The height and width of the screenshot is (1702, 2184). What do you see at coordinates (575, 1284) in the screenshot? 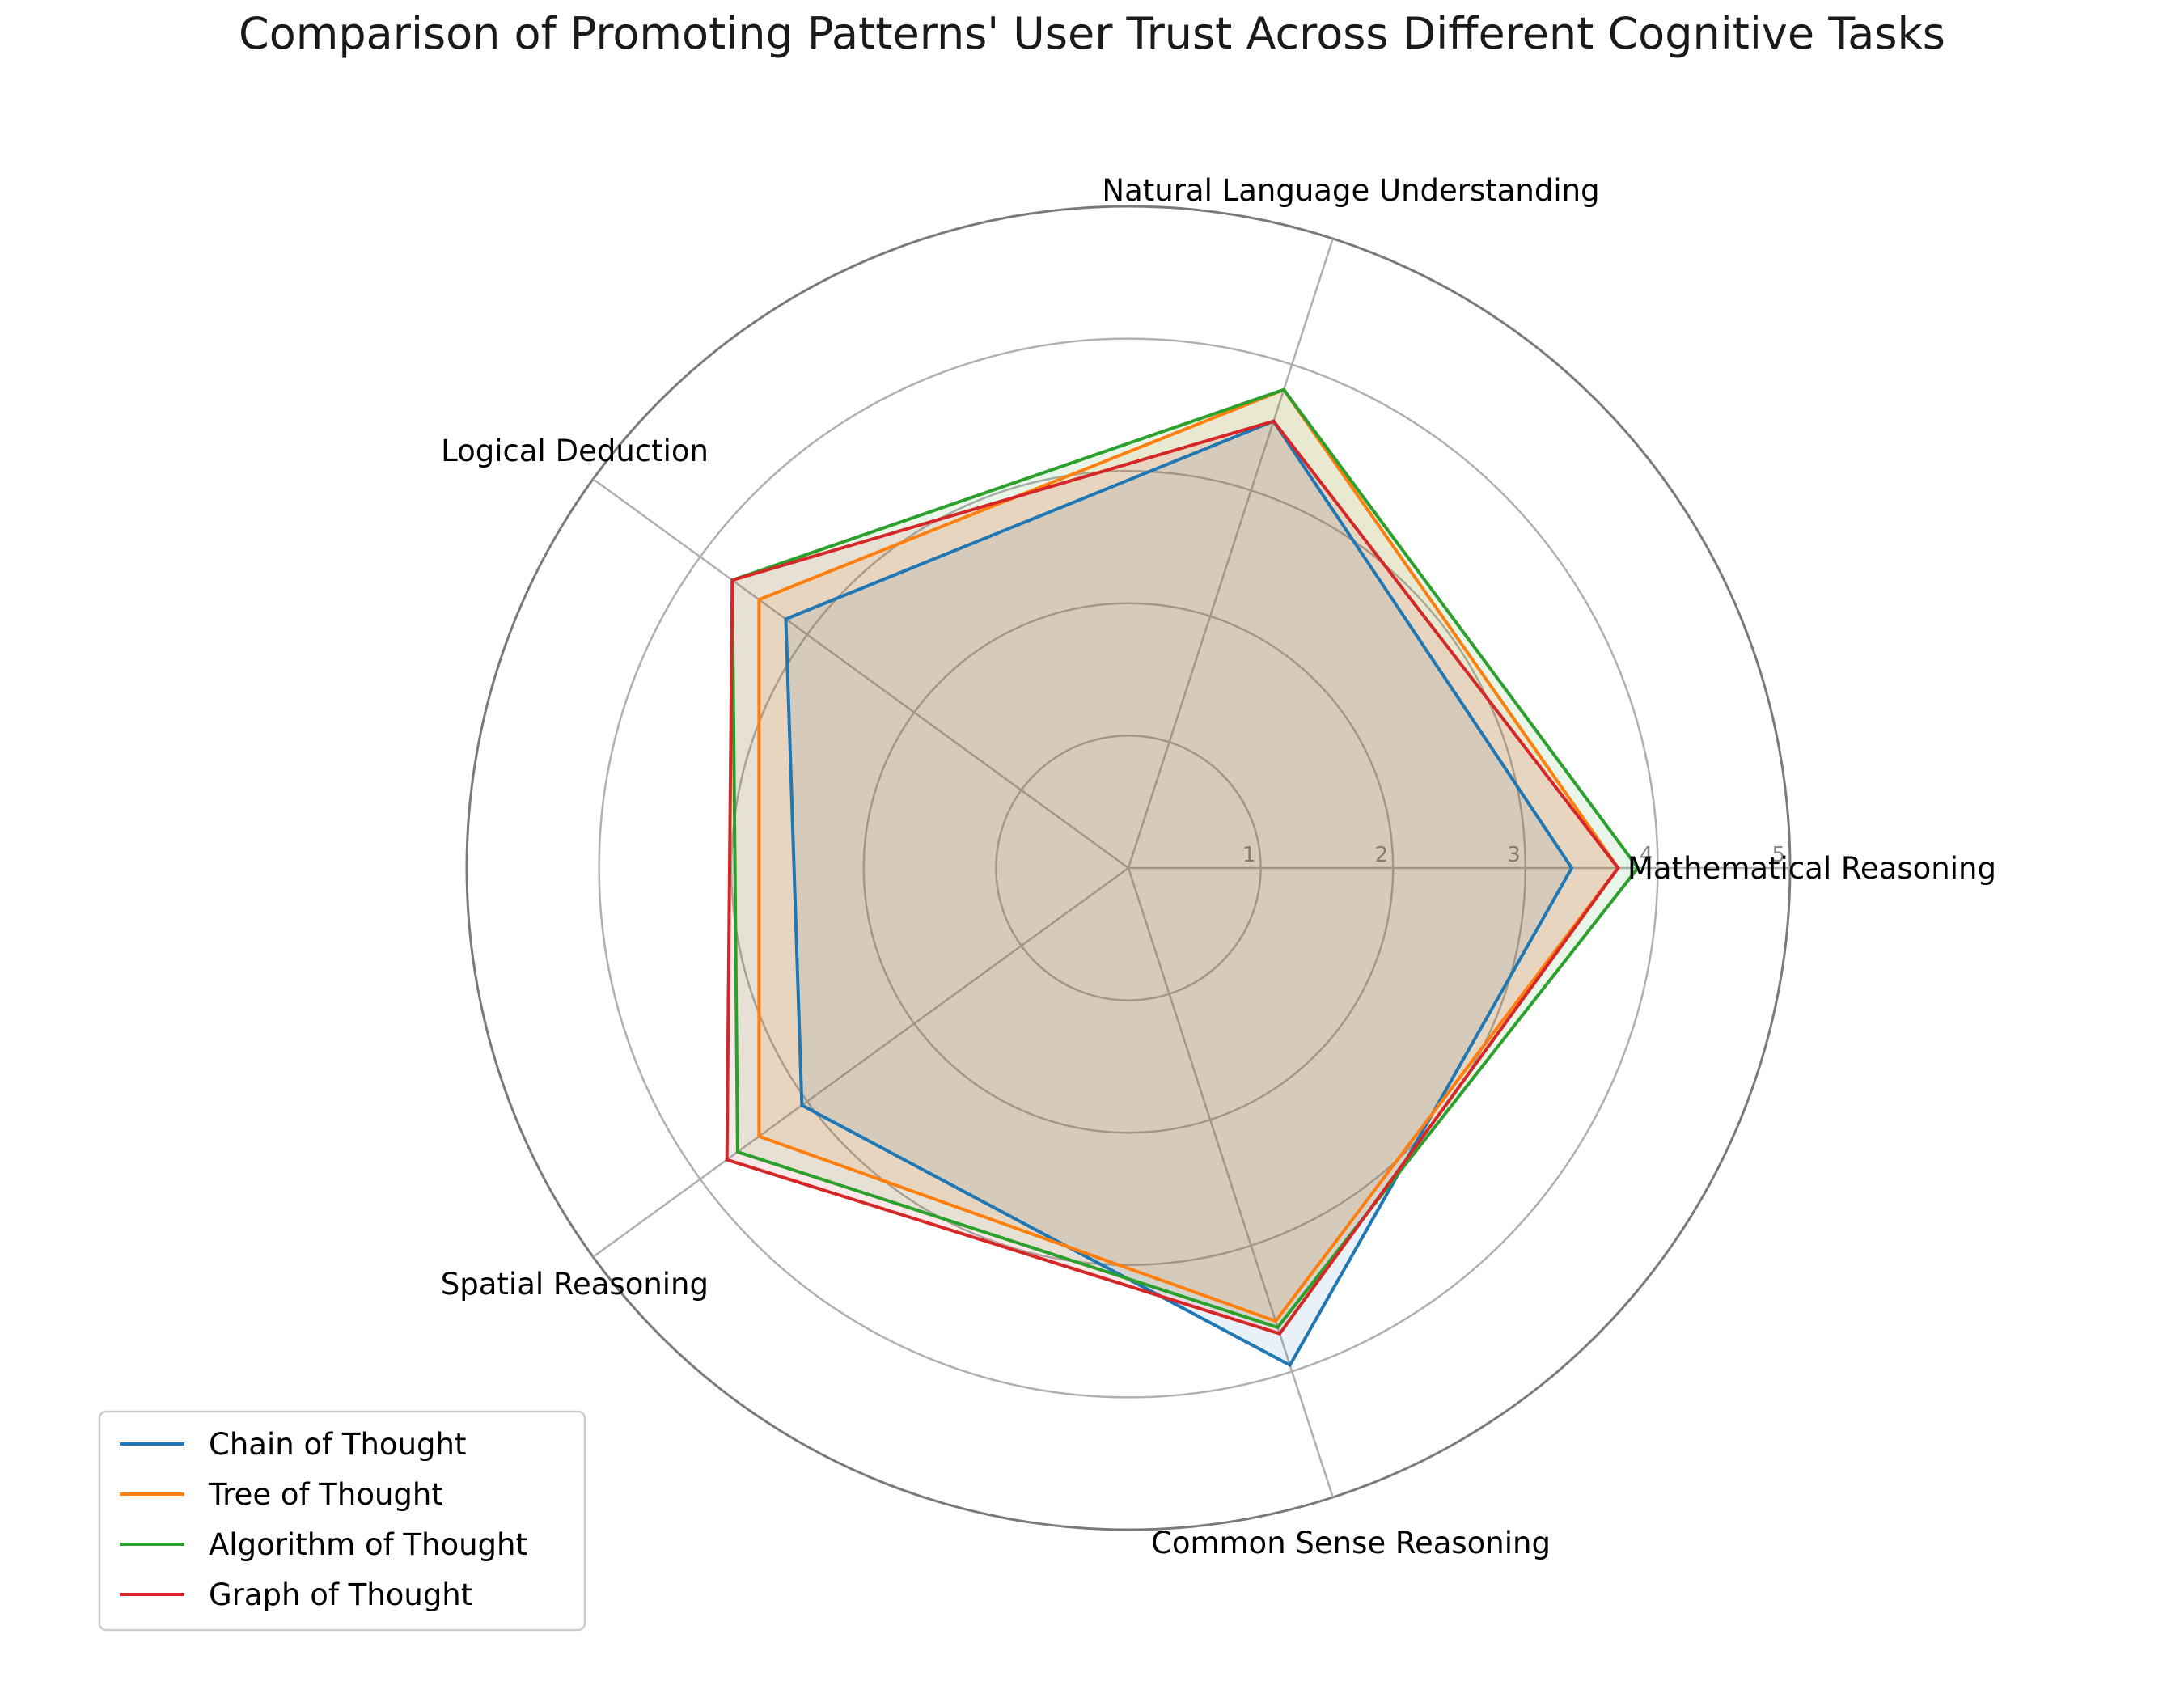
I see `axis-label: Spatial Reasoning` at bounding box center [575, 1284].